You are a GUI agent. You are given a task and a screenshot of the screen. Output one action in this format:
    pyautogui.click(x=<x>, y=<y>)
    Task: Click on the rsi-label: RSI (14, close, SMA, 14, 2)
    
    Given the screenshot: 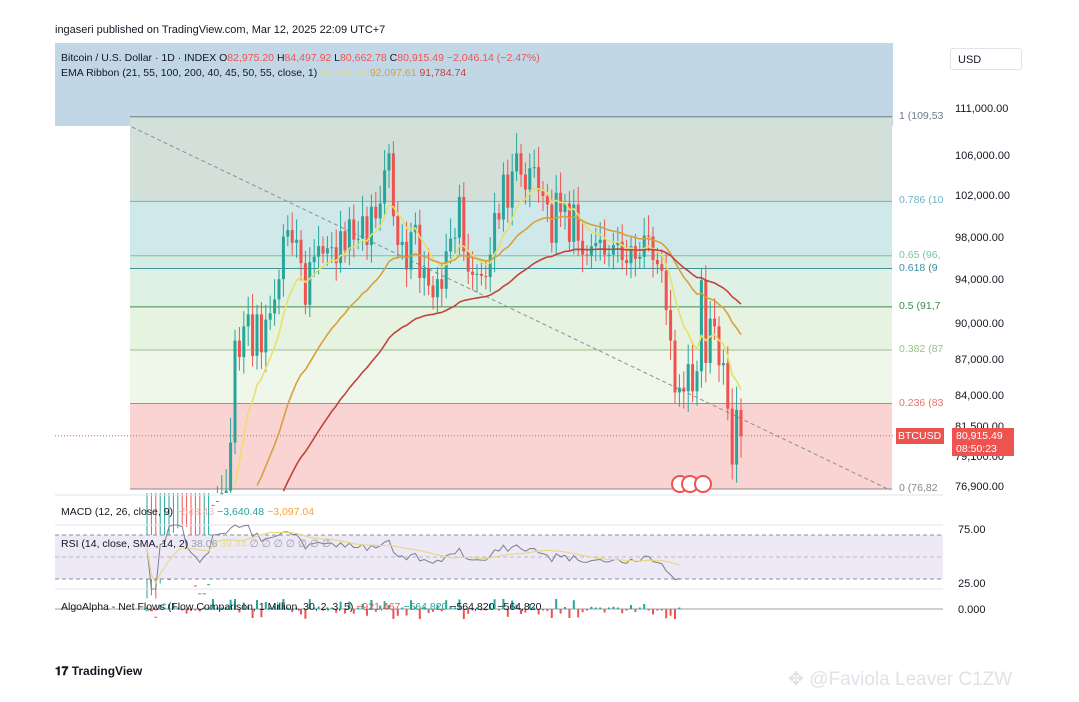 What is the action you would take?
    pyautogui.click(x=125, y=544)
    